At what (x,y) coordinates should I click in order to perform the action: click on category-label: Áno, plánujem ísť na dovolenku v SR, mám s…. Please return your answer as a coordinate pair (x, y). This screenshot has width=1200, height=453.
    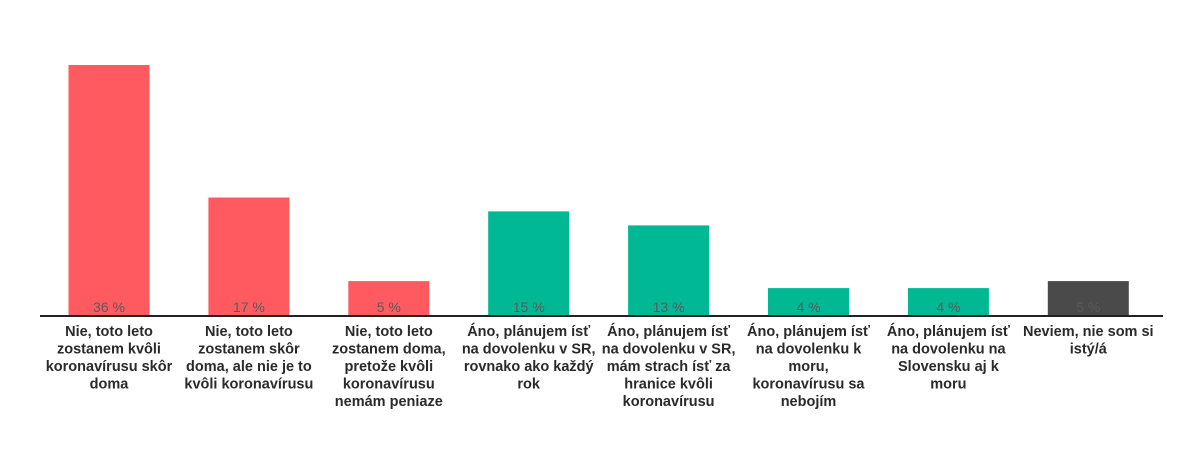
    Looking at the image, I should click on (669, 366).